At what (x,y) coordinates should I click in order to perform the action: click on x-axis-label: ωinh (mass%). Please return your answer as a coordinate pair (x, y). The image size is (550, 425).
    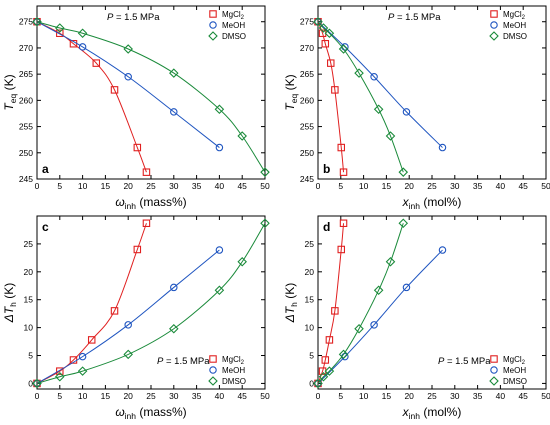
    Looking at the image, I should click on (150, 203).